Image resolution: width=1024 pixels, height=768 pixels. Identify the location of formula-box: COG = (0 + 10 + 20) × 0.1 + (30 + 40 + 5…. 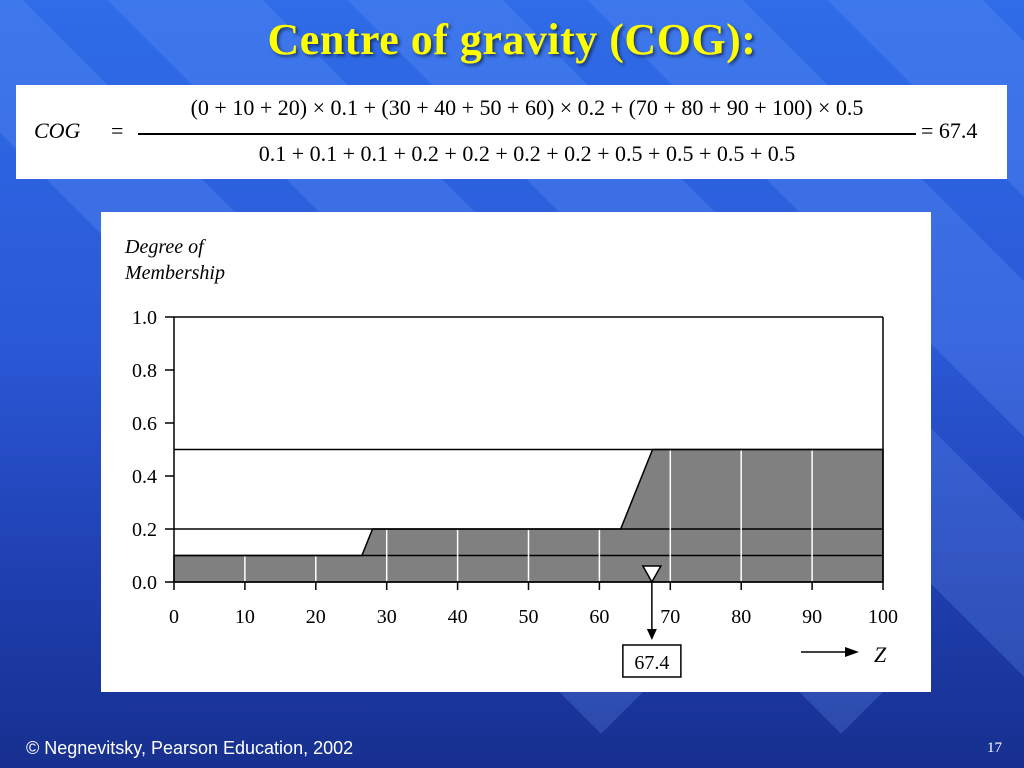
(511, 132).